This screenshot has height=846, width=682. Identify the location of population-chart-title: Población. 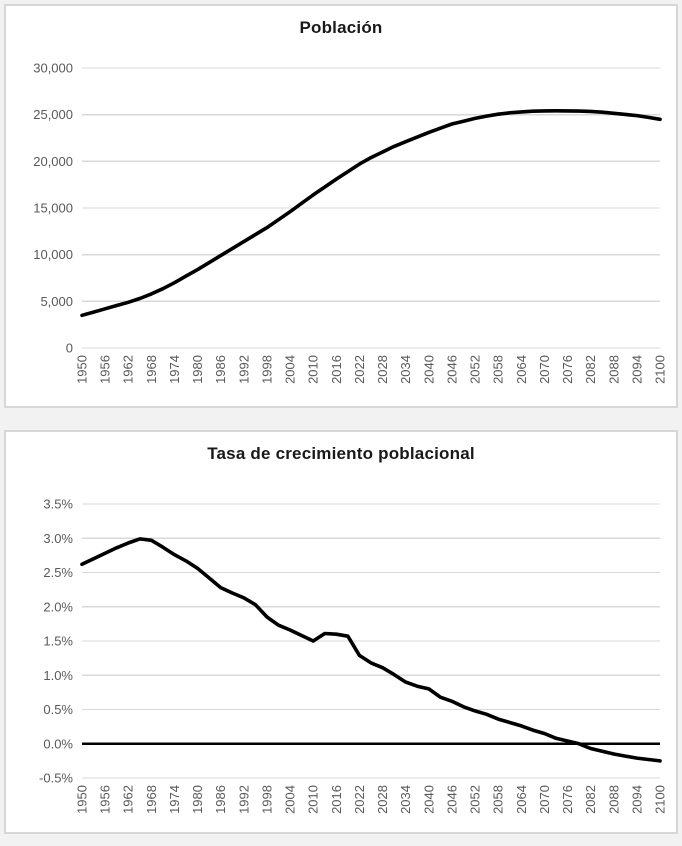
(341, 27).